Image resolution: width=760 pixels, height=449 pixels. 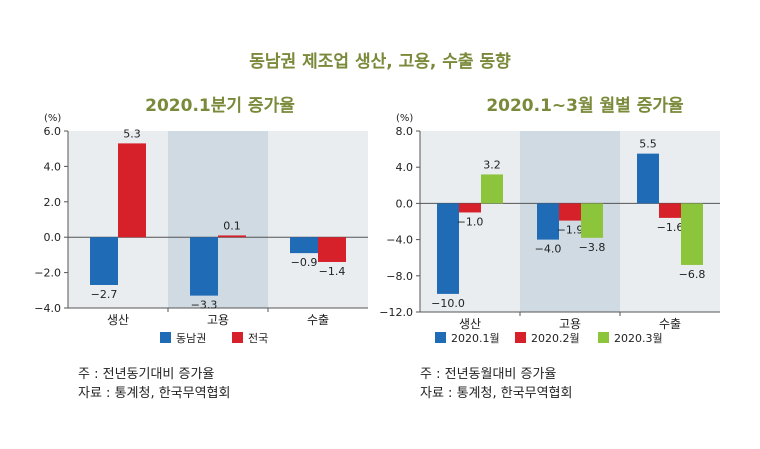 What do you see at coordinates (104, 294) in the screenshot?
I see `chart1-data-label: −2.7` at bounding box center [104, 294].